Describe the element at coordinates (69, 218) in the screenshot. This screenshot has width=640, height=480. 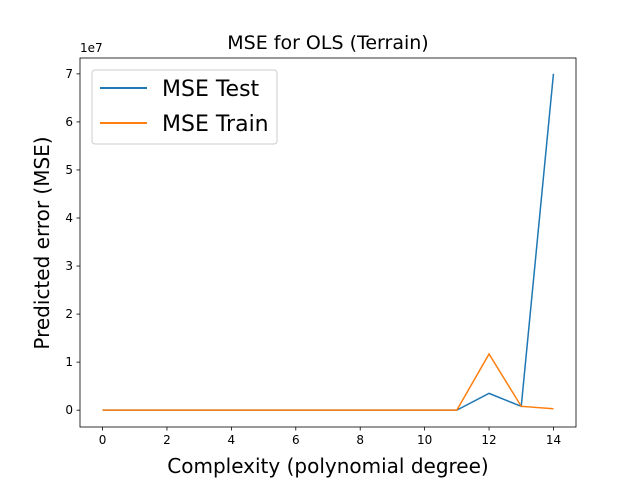
I see `y-tick-label: 4` at that location.